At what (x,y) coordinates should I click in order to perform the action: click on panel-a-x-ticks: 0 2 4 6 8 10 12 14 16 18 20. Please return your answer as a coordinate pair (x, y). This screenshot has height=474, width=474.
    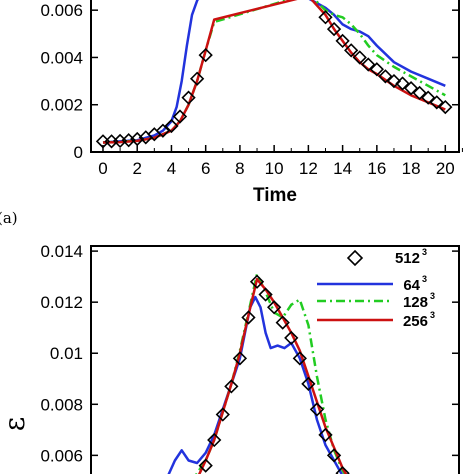
    Looking at the image, I should click on (280, 161).